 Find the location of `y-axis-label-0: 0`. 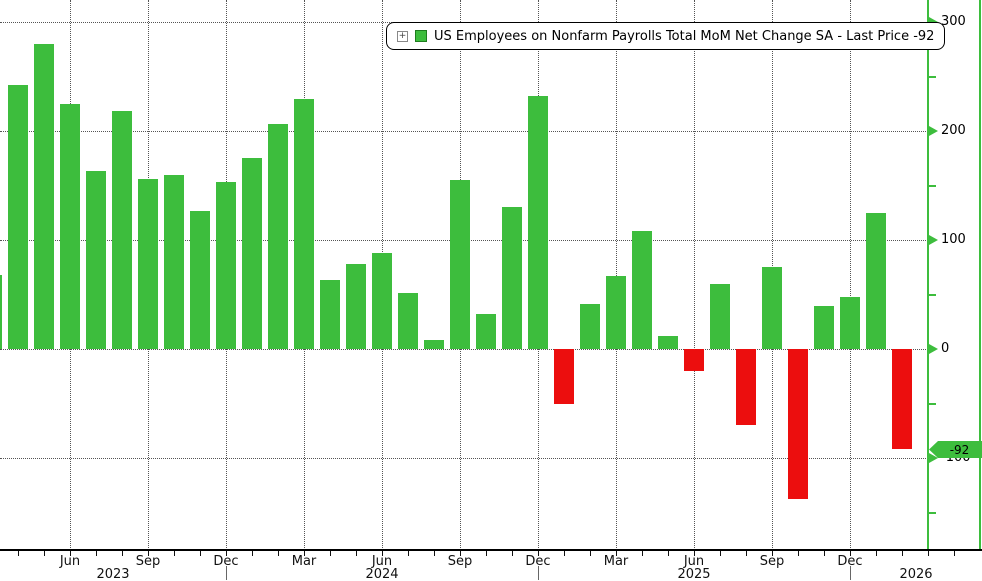

y-axis-label-0: 0 is located at coordinates (945, 348).